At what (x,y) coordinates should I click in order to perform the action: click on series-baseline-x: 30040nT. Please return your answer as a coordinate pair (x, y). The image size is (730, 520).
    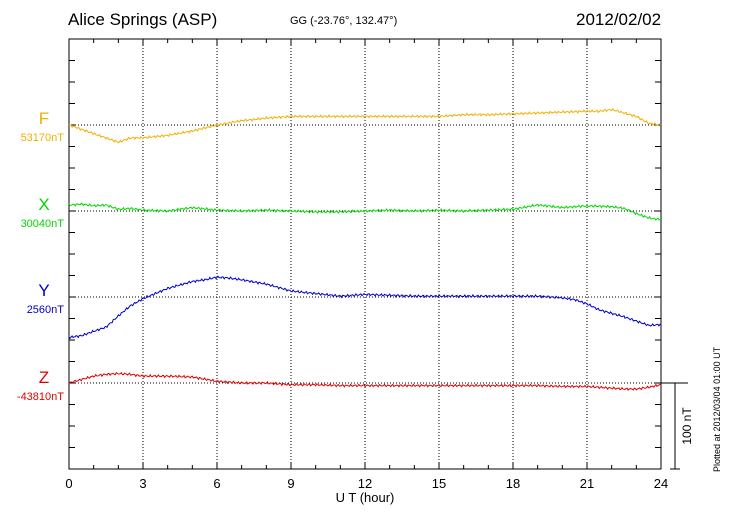
    Looking at the image, I should click on (43, 224).